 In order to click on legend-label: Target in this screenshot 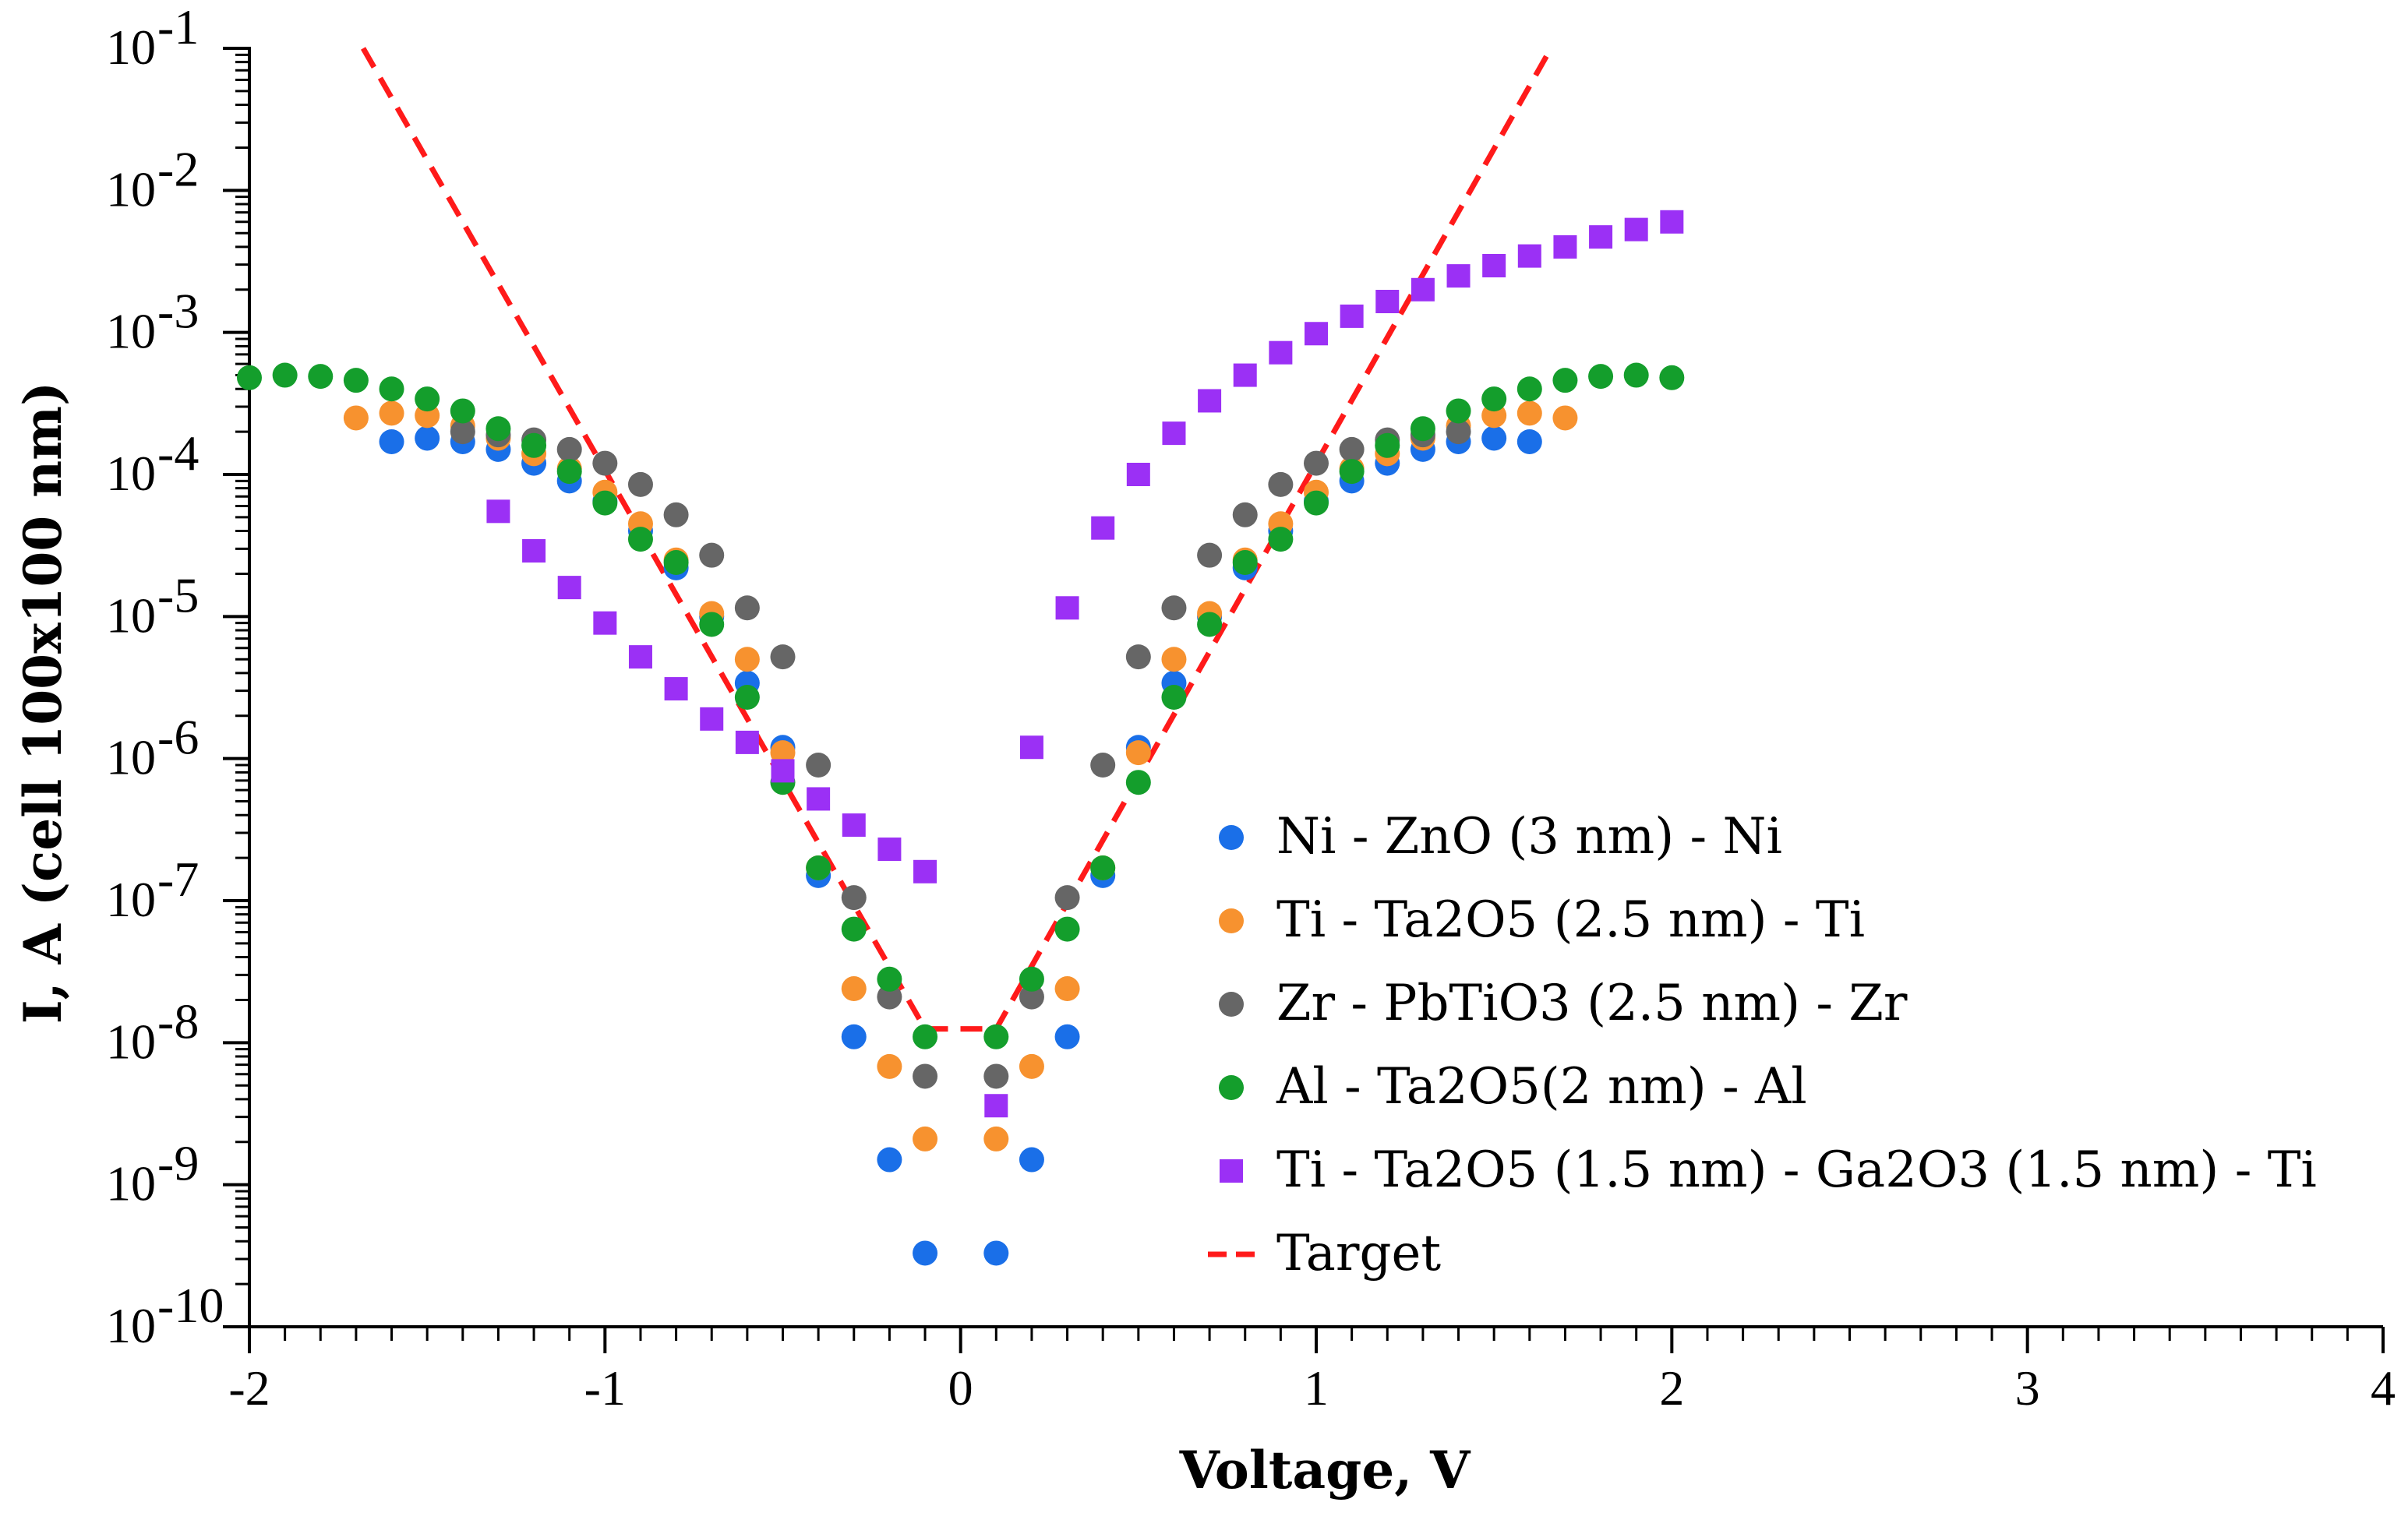, I will do `click(1358, 1253)`.